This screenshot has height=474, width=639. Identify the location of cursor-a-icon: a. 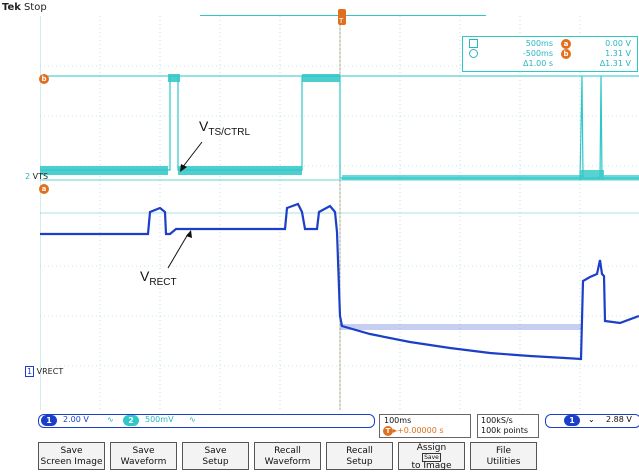
(44, 189).